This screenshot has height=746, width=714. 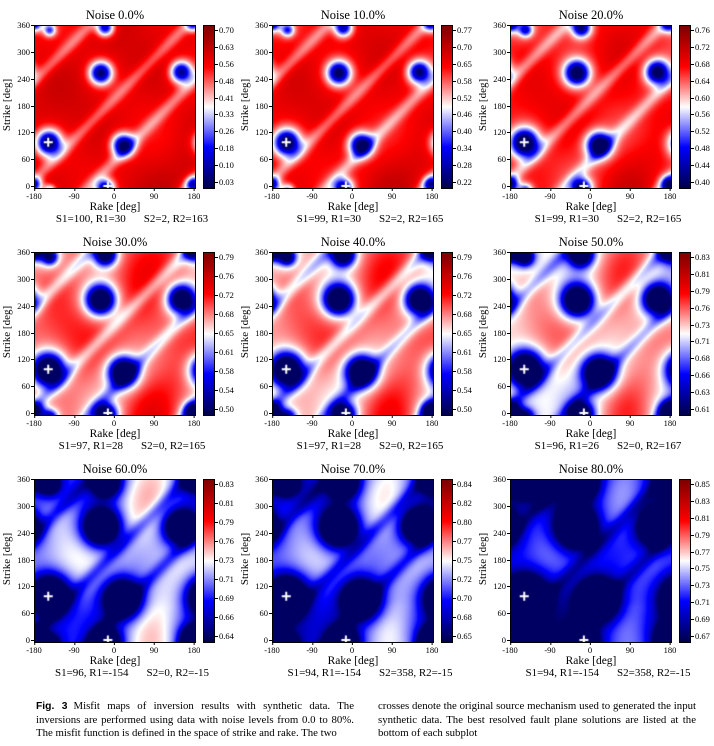 What do you see at coordinates (462, 276) in the screenshot?
I see `colorbar-tick-label: 0.76` at bounding box center [462, 276].